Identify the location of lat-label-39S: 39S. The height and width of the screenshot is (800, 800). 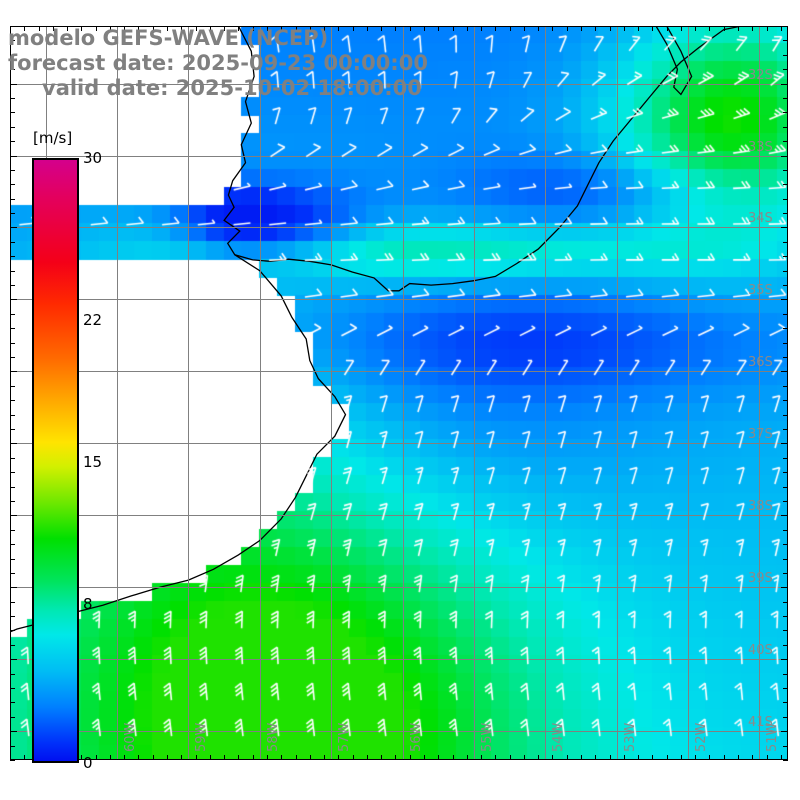
(760, 579).